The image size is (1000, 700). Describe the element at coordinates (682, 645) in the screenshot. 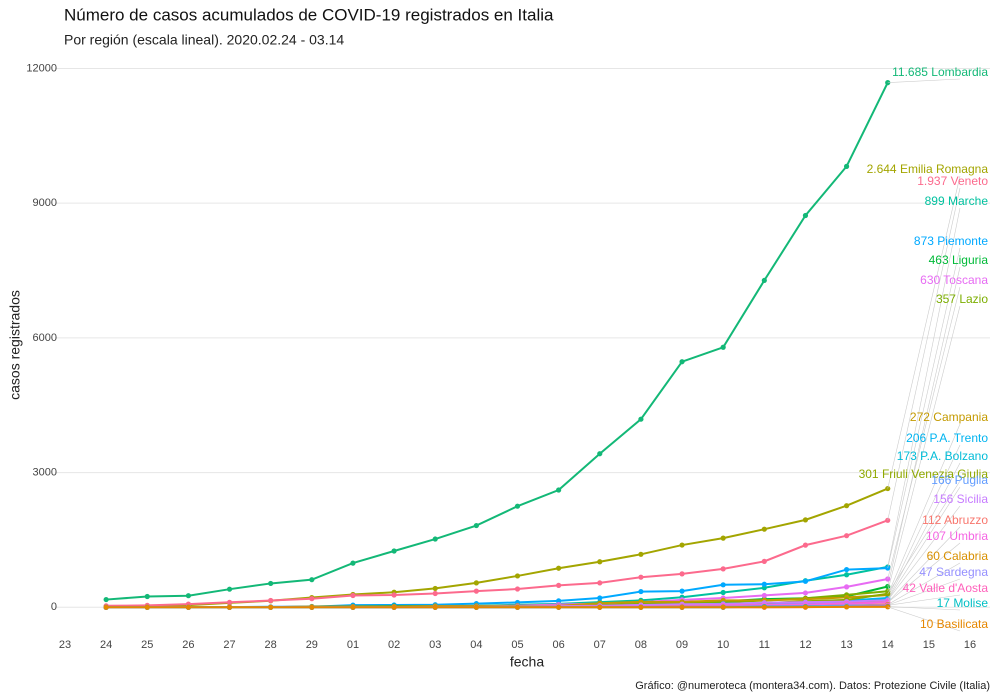

I see `x-tick-label: 09` at that location.